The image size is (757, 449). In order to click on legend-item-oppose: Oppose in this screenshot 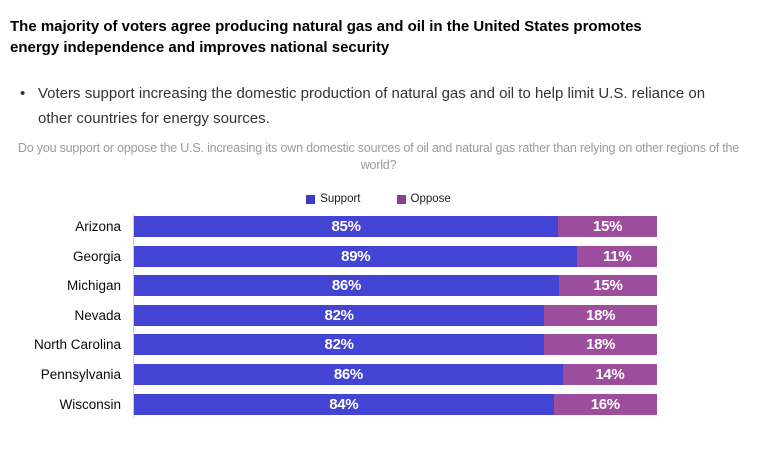, I will do `click(423, 199)`.